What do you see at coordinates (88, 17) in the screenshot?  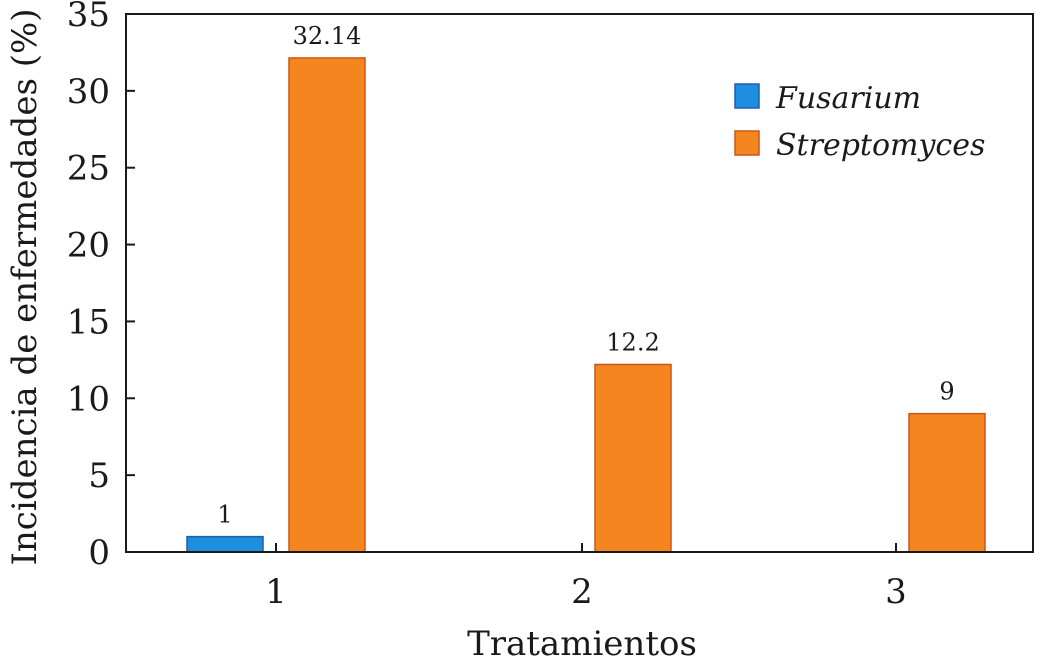 I see `y-tick-label: 35` at bounding box center [88, 17].